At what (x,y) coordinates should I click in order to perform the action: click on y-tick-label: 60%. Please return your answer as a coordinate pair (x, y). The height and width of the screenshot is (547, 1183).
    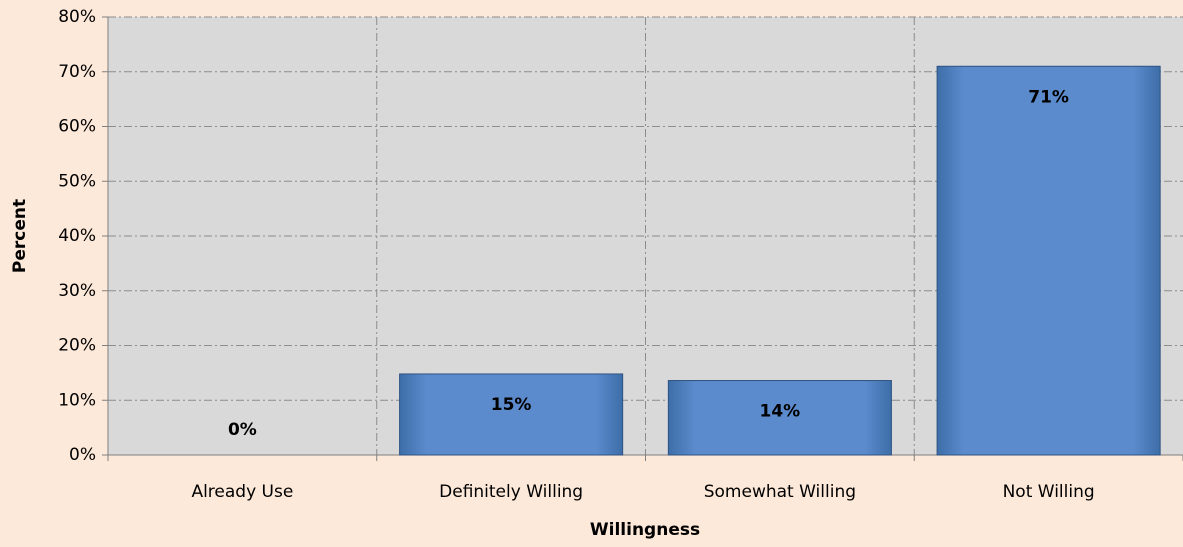
    Looking at the image, I should click on (77, 127).